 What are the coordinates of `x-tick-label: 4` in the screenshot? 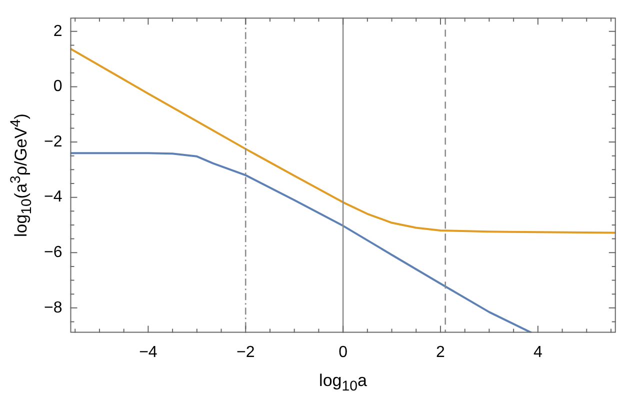 It's located at (537, 352).